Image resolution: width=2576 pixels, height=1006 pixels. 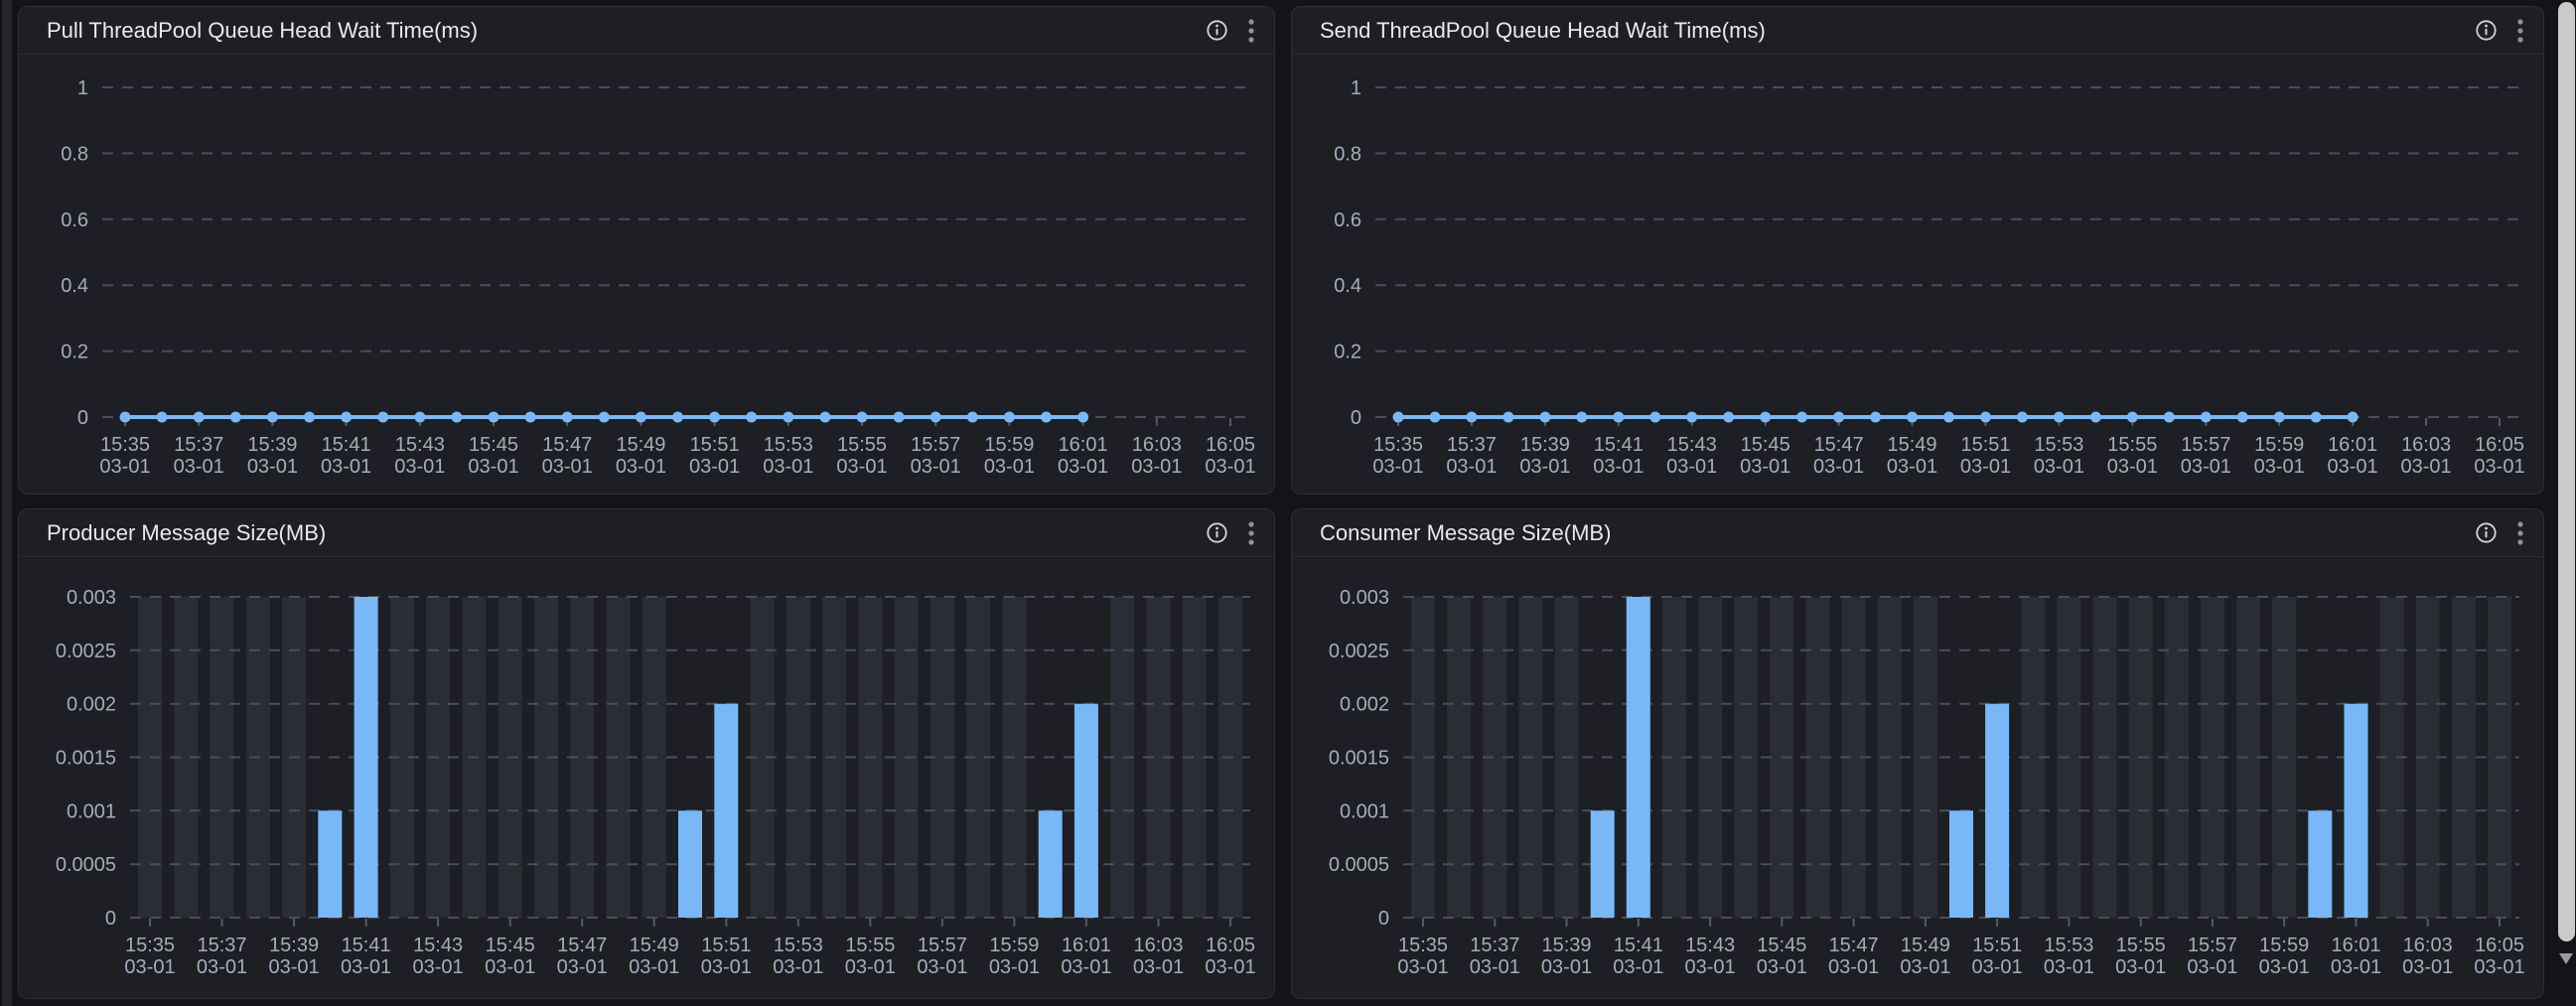 I want to click on svg-text: 1, so click(x=1356, y=88).